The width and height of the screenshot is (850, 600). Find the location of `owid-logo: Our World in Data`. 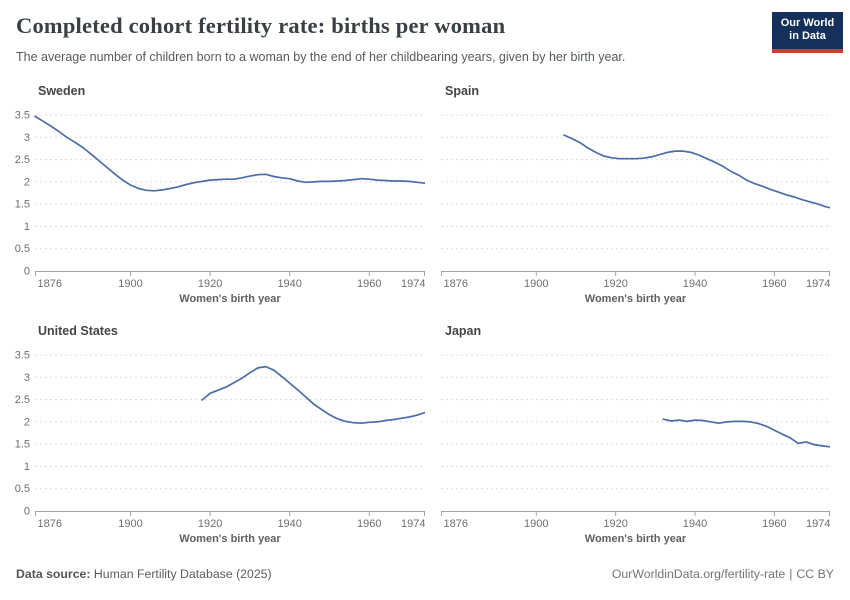

owid-logo: Our World in Data is located at coordinates (807, 32).